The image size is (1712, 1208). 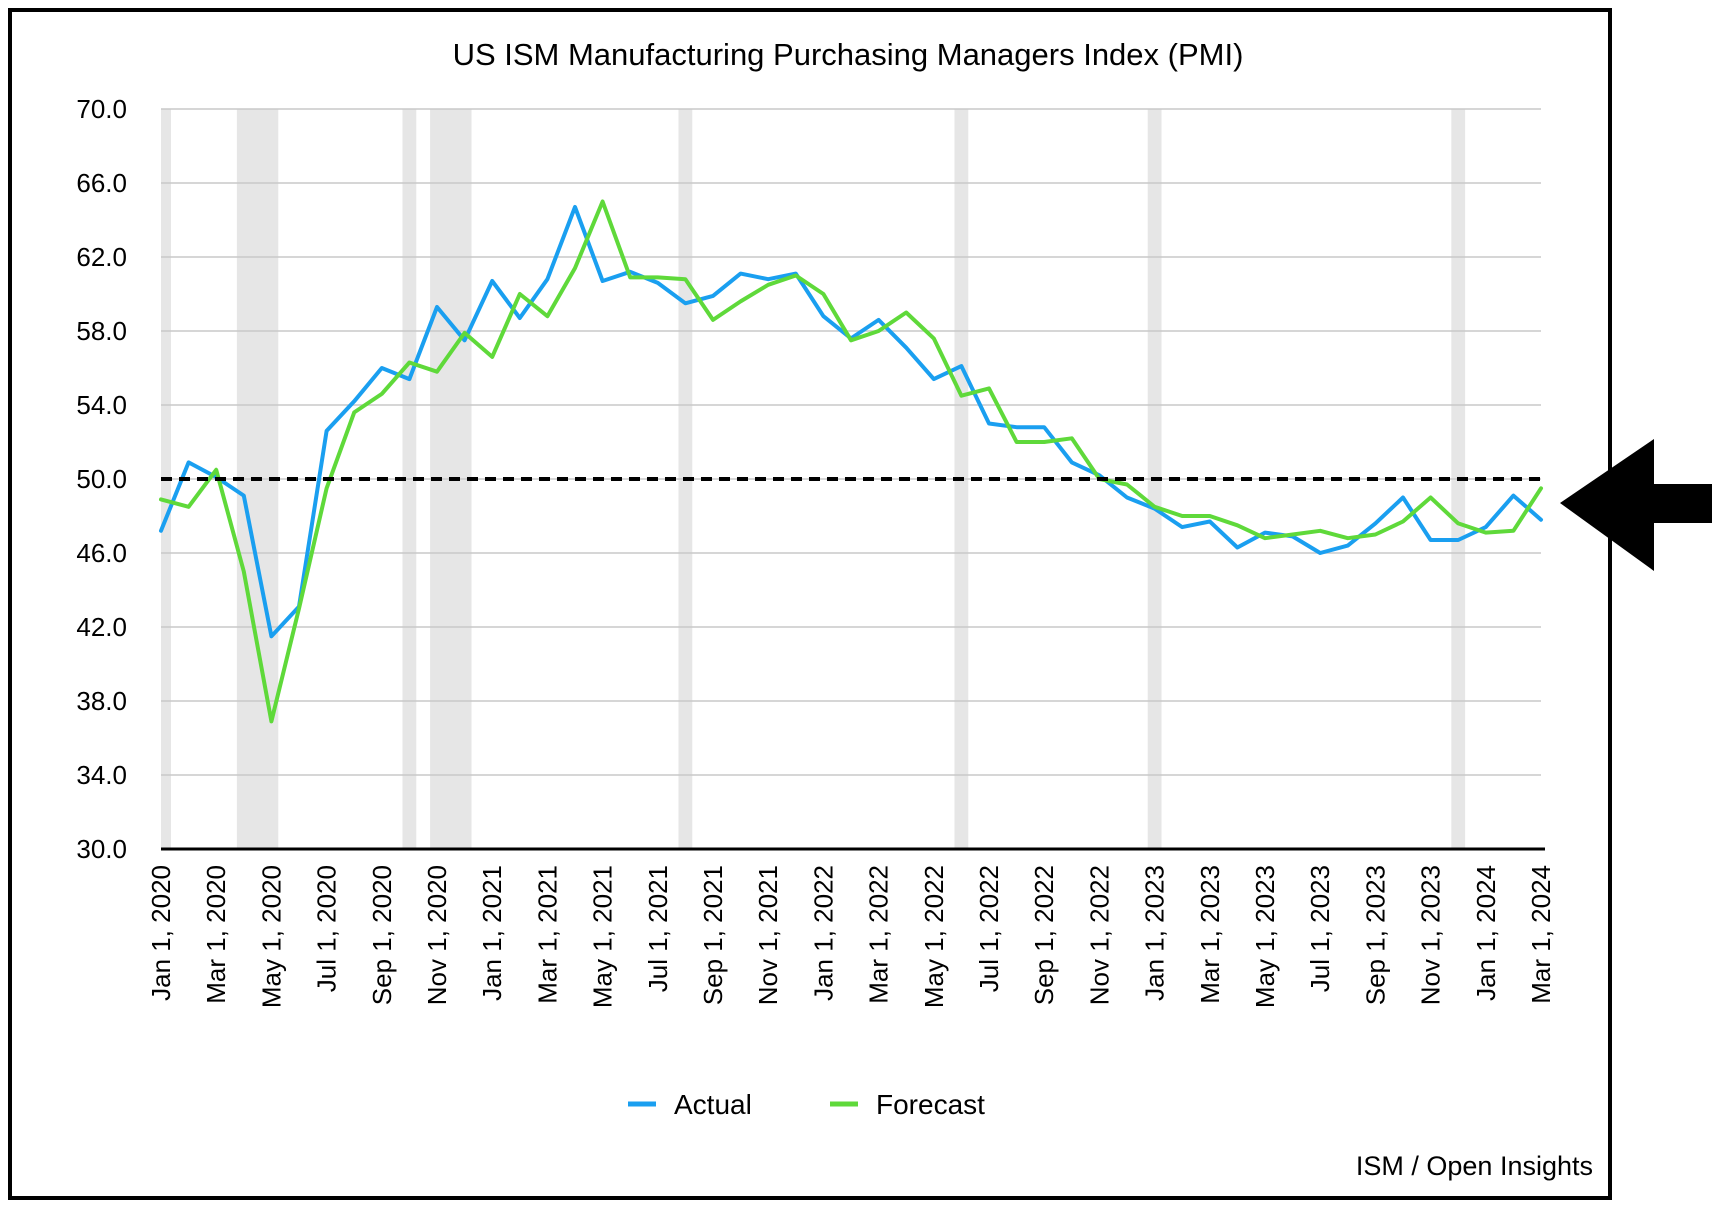 What do you see at coordinates (1099, 935) in the screenshot?
I see `x-tick-label: Nov 1, 2022` at bounding box center [1099, 935].